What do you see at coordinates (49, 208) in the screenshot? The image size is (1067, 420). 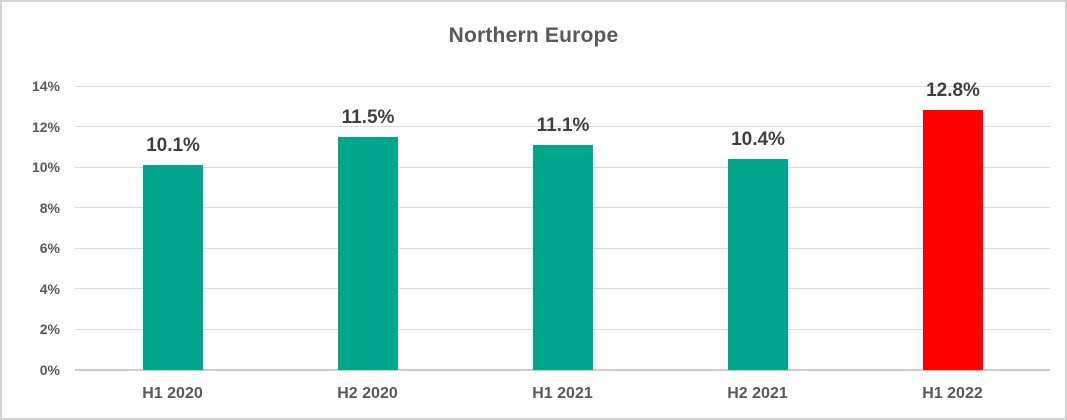 I see `y-axis-tick-label: 8%` at bounding box center [49, 208].